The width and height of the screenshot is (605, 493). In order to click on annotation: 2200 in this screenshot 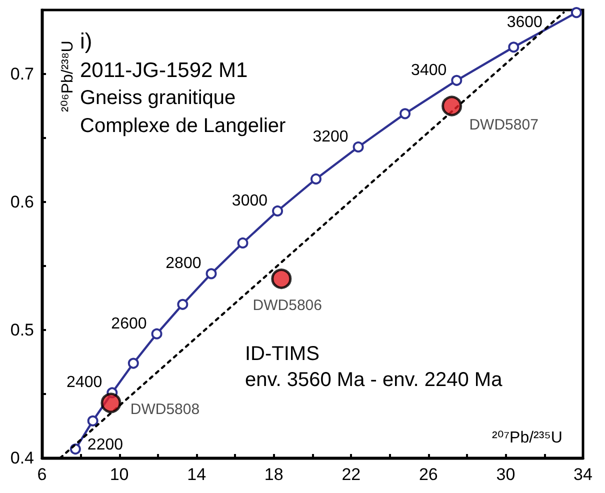, I will do `click(105, 445)`.